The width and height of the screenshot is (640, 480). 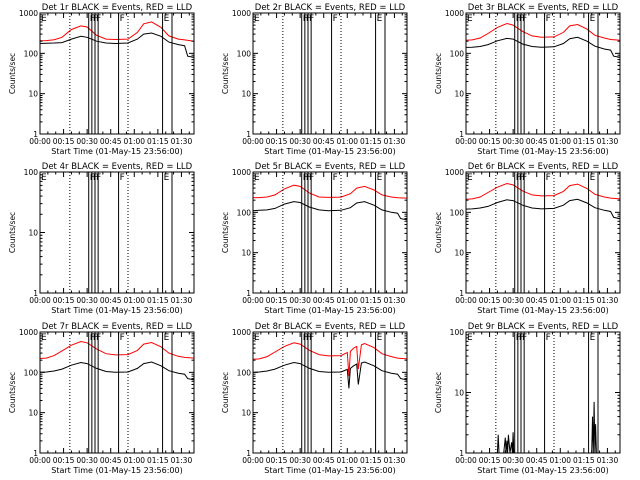 What do you see at coordinates (117, 167) in the screenshot?
I see `panel-title: Det 4r BLACK = Events, RED = LLD` at bounding box center [117, 167].